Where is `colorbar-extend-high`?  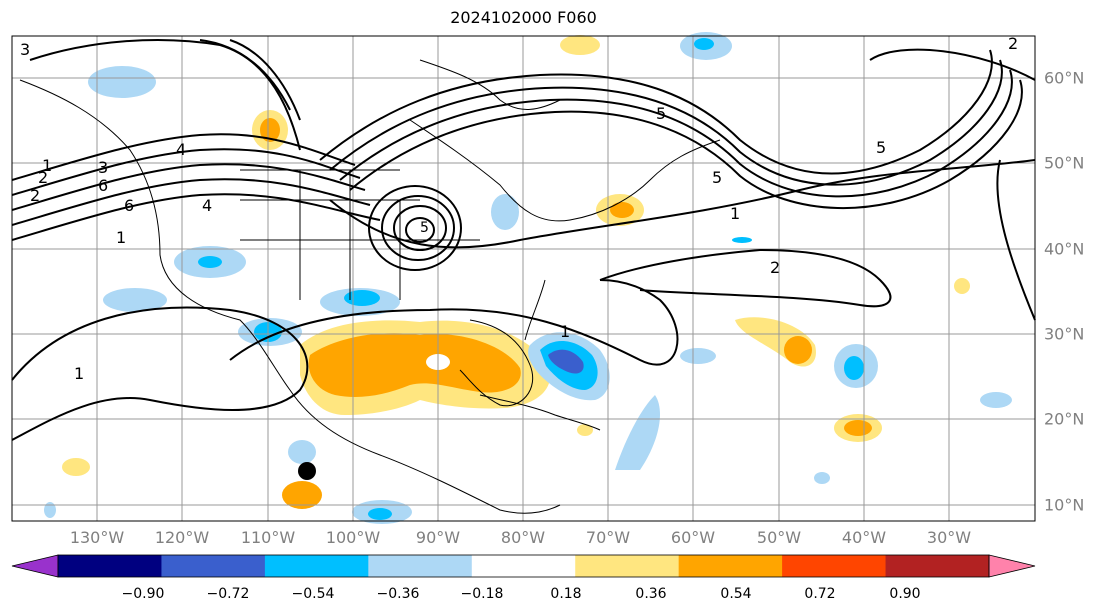 colorbar-extend-high is located at coordinates (1012, 566).